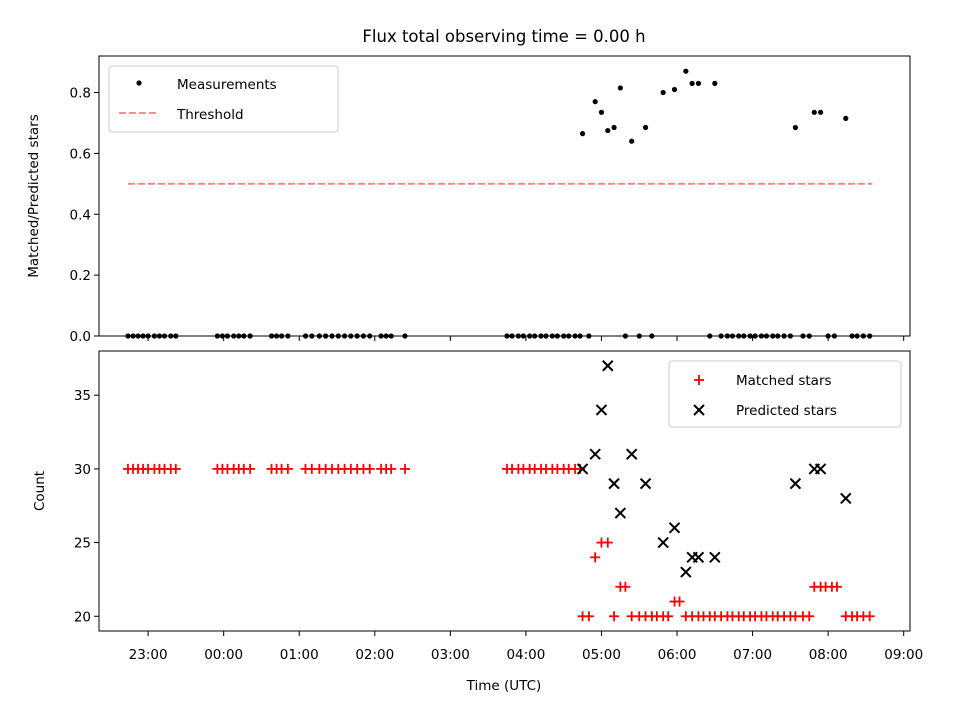 The height and width of the screenshot is (720, 960). Describe the element at coordinates (786, 411) in the screenshot. I see `legend-predicted-label: Predicted stars` at that location.